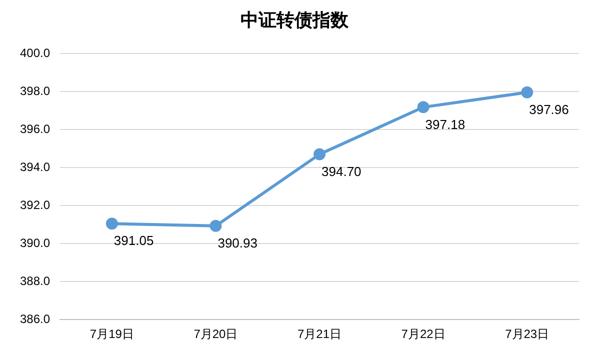 Image resolution: width=604 pixels, height=360 pixels. I want to click on y-tick-label: 392.0, so click(35, 205).